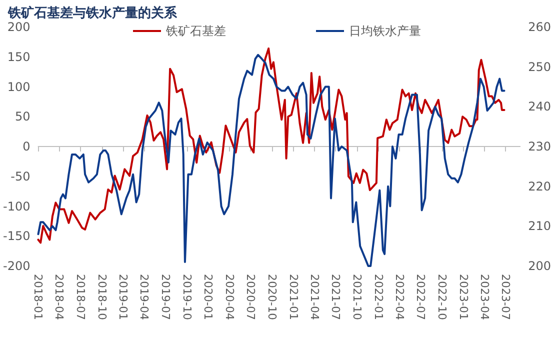  I want to click on x-tick-label: 2018-01, so click(38, 297).